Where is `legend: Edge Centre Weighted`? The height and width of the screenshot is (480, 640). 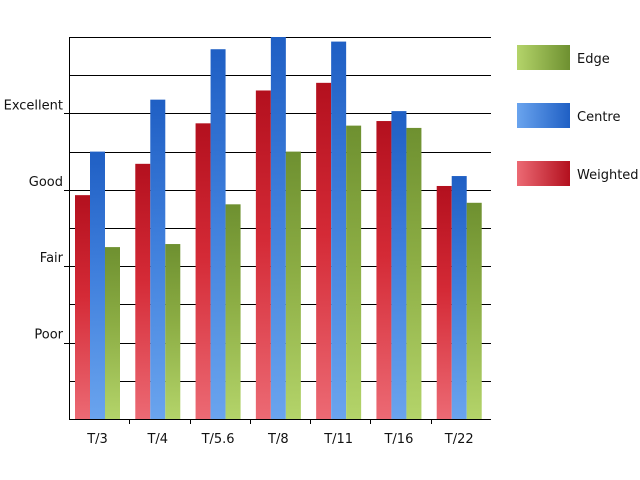 legend: Edge Centre Weighted is located at coordinates (578, 115).